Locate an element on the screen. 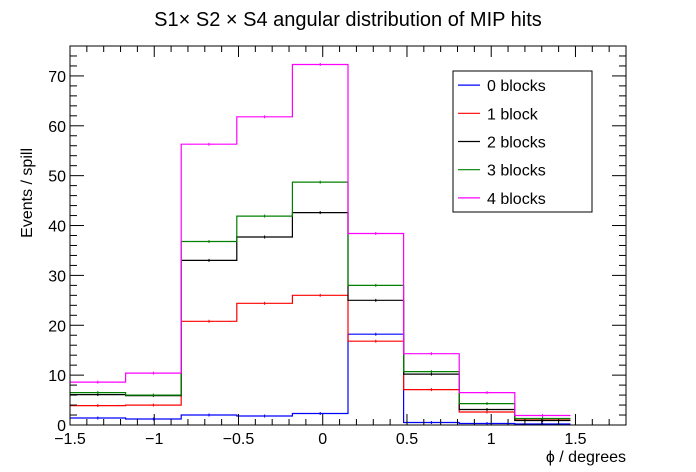 This screenshot has width=696, height=472. y-tick-label: 30 is located at coordinates (57, 276).